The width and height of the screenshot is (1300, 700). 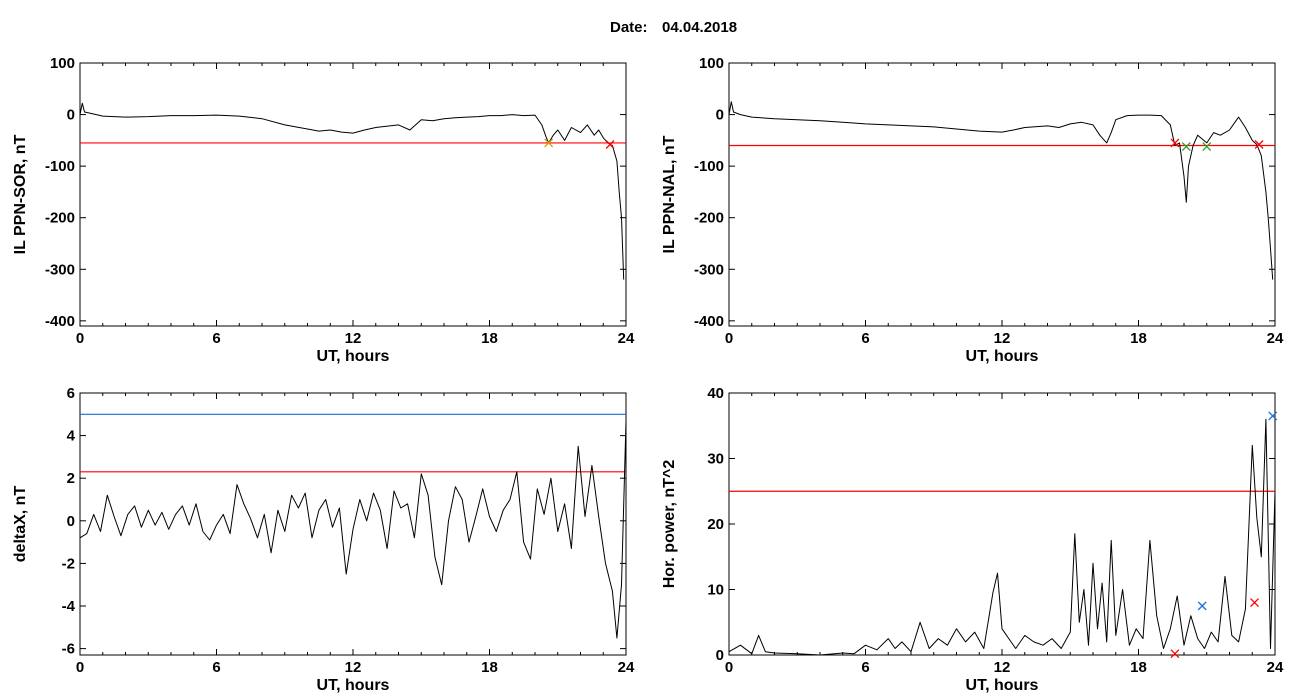 I want to click on y-axis-label: IL PPN-NAL, nT, so click(x=669, y=194).